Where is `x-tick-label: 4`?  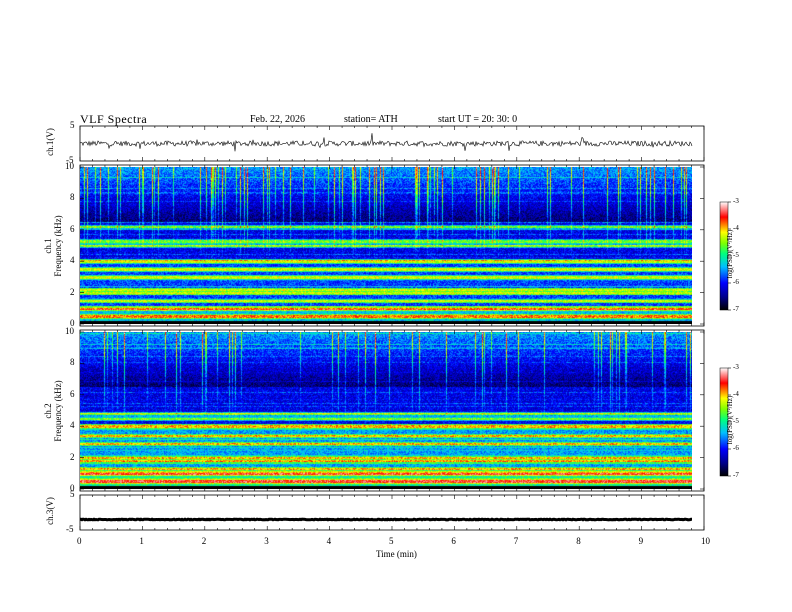
x-tick-label: 4 is located at coordinates (329, 541).